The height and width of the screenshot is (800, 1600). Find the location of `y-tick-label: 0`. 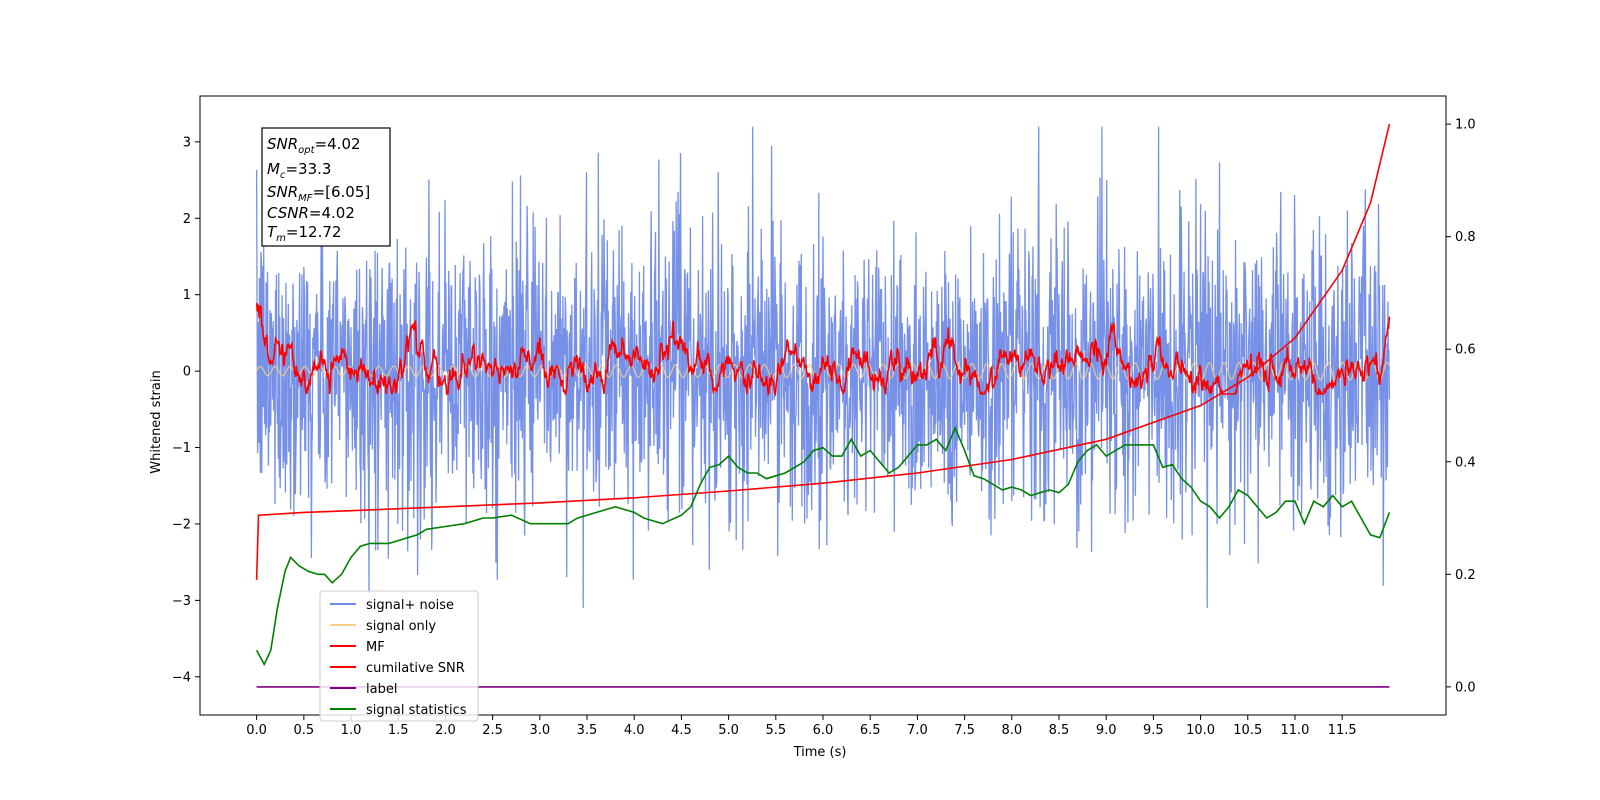

y-tick-label: 0 is located at coordinates (187, 372).